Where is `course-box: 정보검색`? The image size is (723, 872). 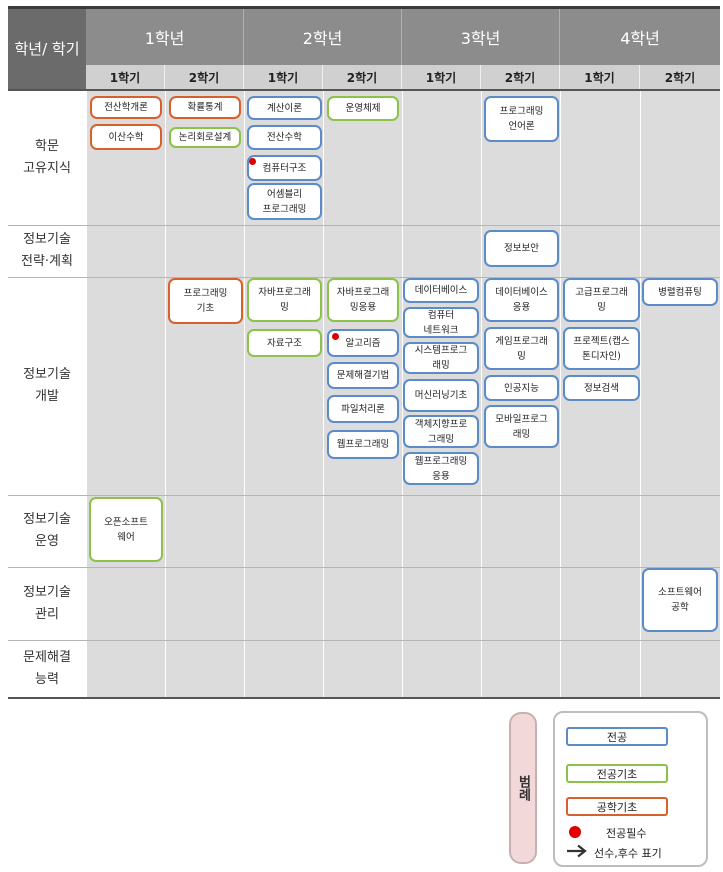 course-box: 정보검색 is located at coordinates (601, 388).